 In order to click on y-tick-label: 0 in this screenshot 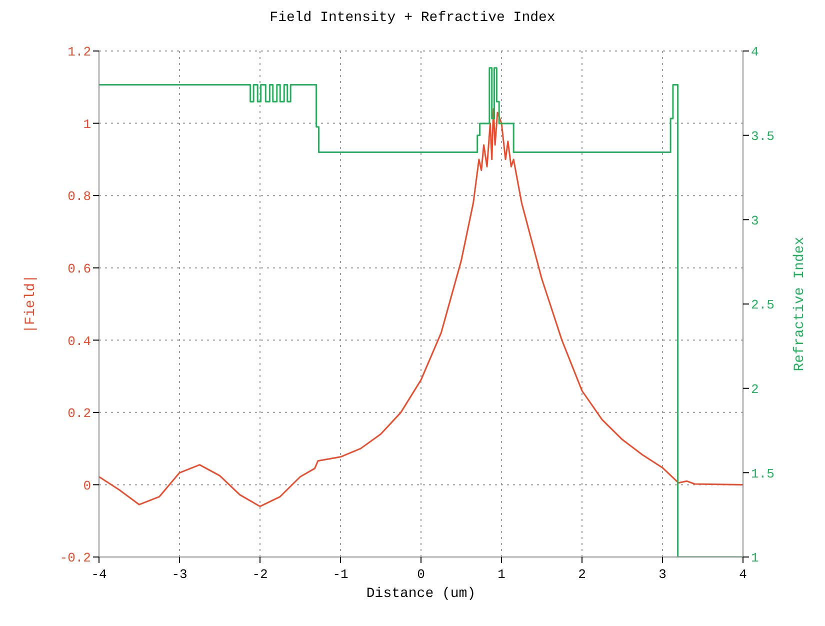, I will do `click(87, 486)`.